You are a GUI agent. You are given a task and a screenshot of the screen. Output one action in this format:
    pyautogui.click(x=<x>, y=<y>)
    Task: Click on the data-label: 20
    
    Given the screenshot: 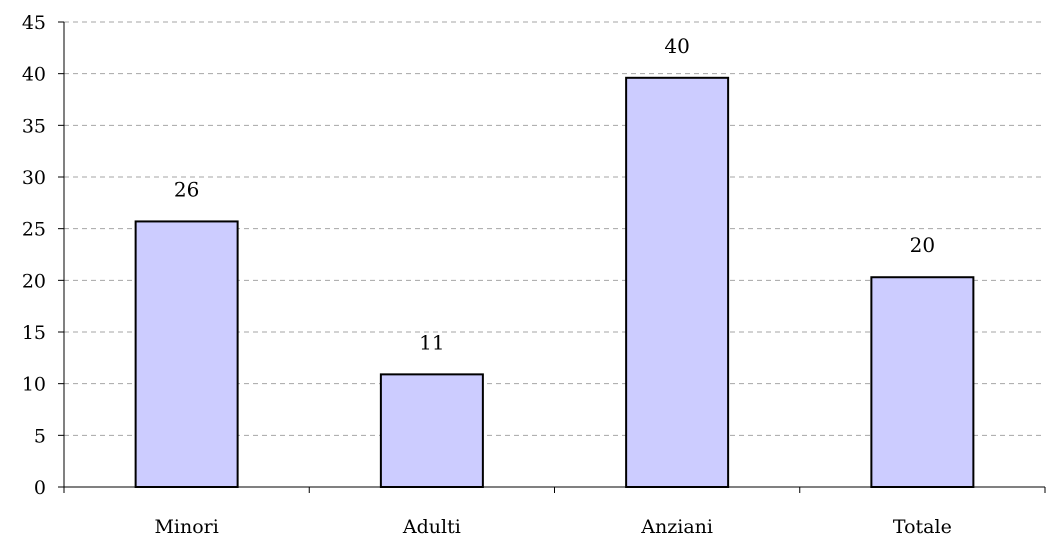 What is the action you would take?
    pyautogui.click(x=922, y=245)
    